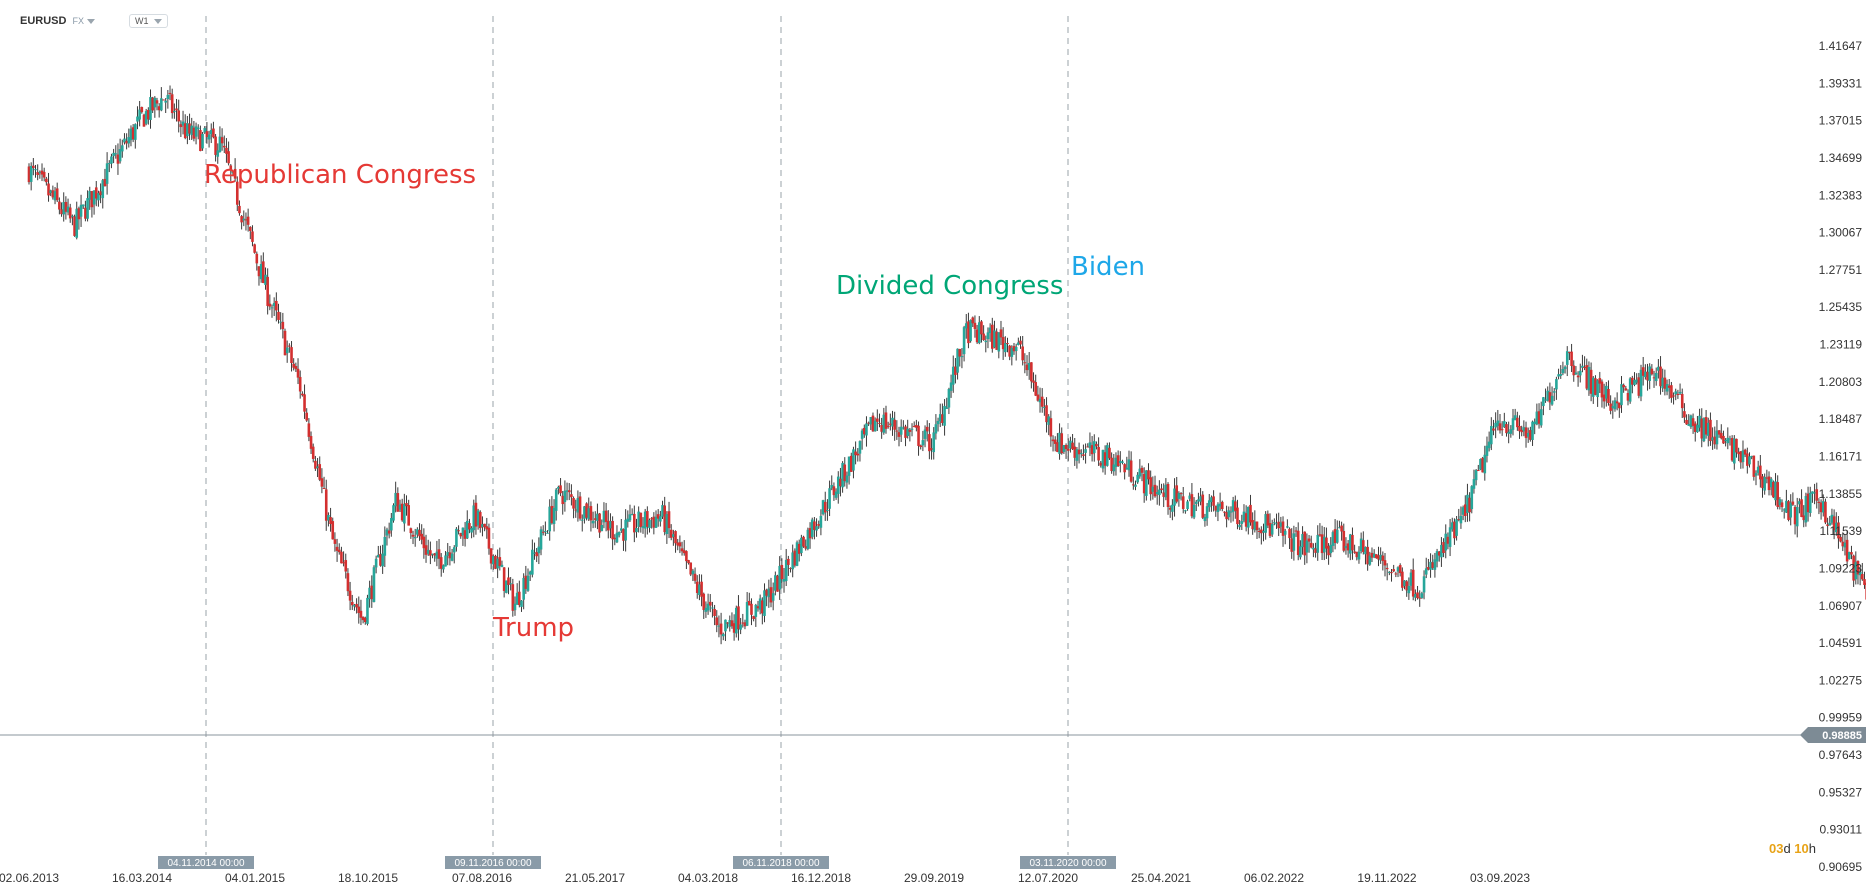  Describe the element at coordinates (1500, 878) in the screenshot. I see `x-tick-label: 03.09.2023` at that location.